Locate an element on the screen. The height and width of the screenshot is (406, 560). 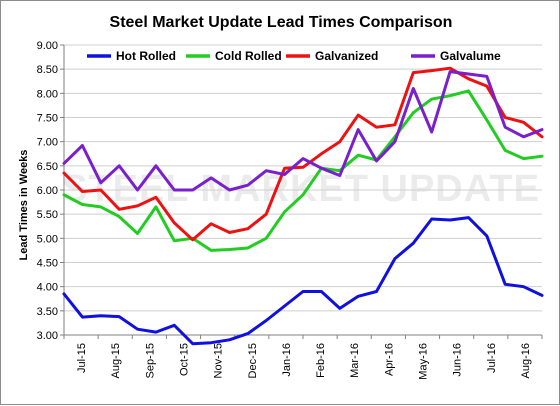
legend-label-hot-rolled: Hot Rolled is located at coordinates (146, 56).